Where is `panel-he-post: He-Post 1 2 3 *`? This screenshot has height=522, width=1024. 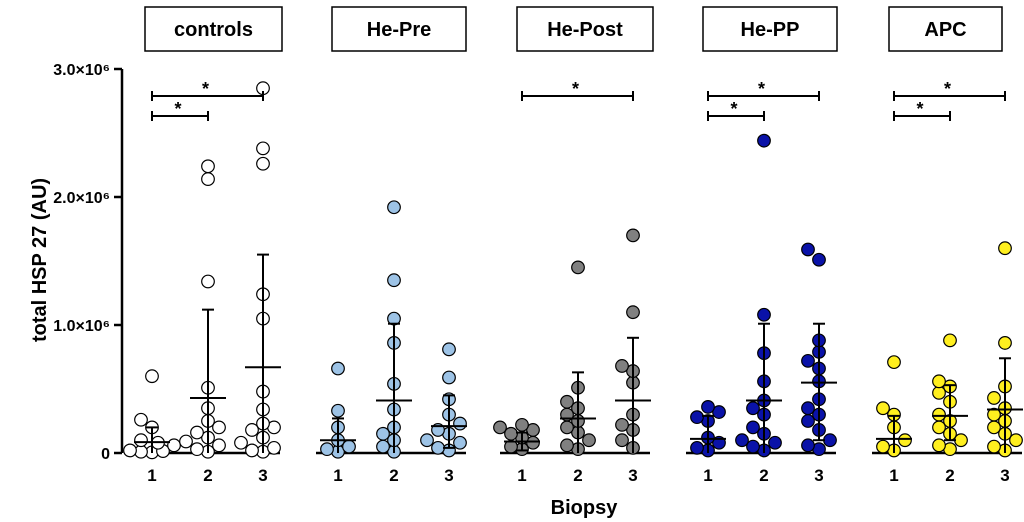 panel-he-post: He-Post 1 2 3 * is located at coordinates (573, 245).